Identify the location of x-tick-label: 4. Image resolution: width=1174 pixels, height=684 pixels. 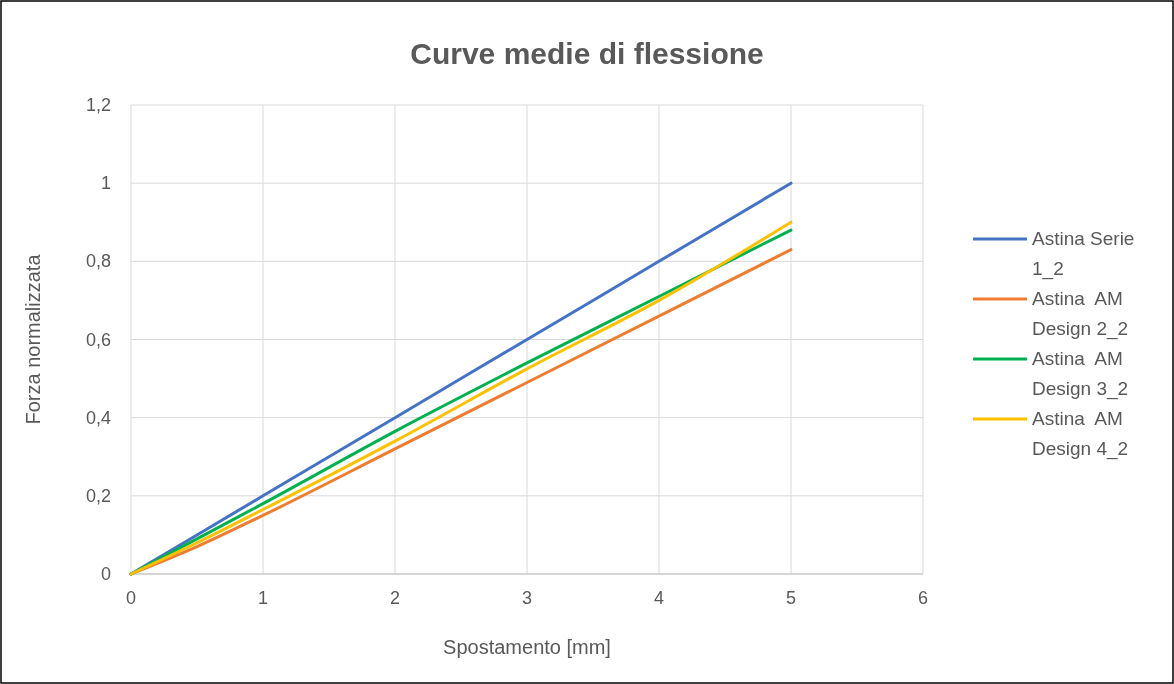
(659, 598).